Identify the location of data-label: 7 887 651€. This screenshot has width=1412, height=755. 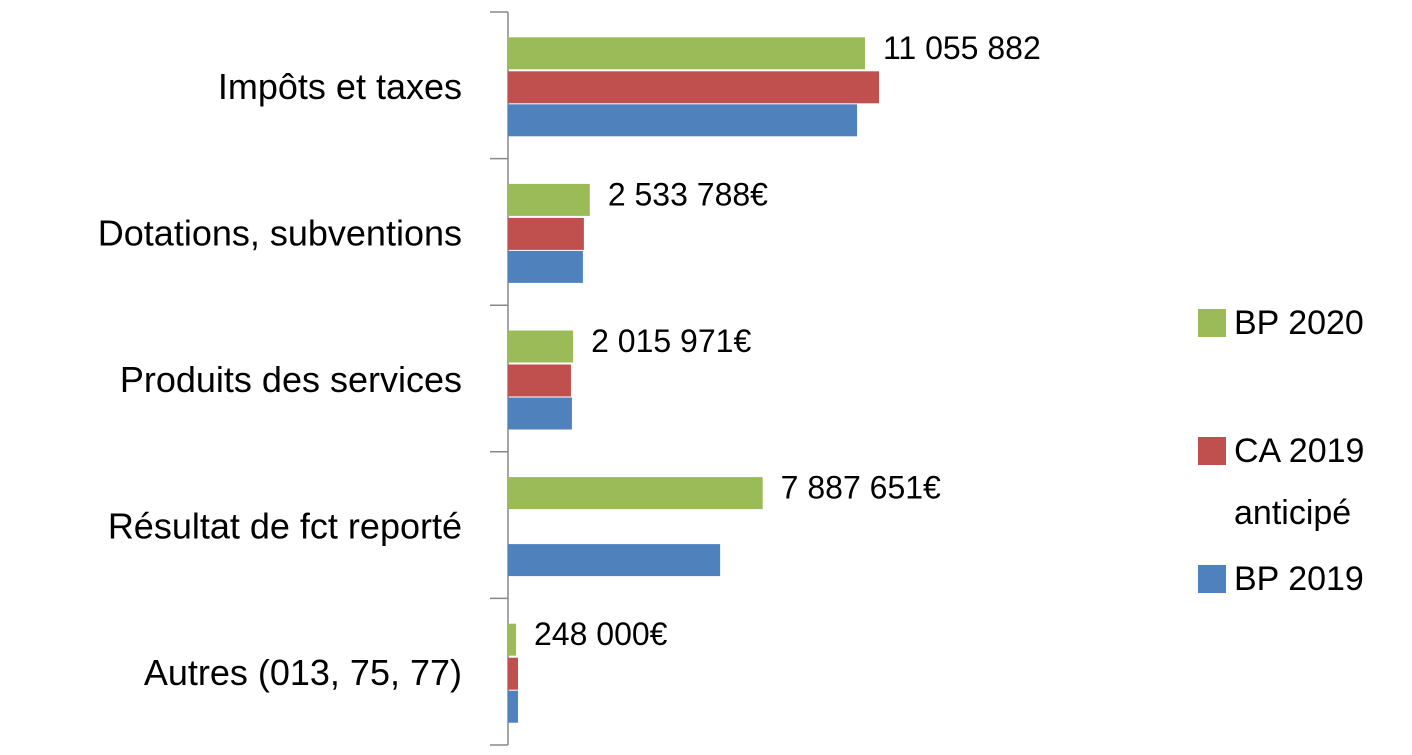
(861, 488).